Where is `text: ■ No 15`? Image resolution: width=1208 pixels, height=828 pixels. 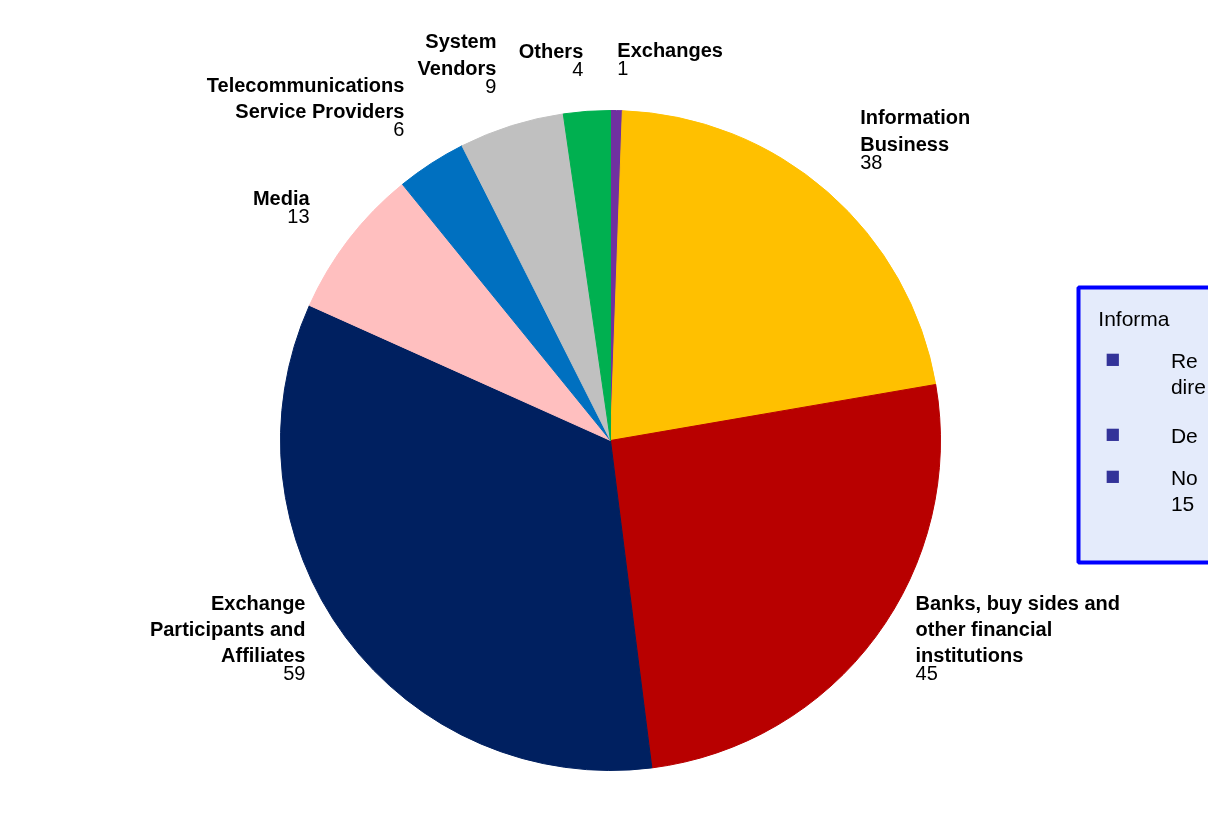
text: ■ No 15 is located at coordinates (1151, 490).